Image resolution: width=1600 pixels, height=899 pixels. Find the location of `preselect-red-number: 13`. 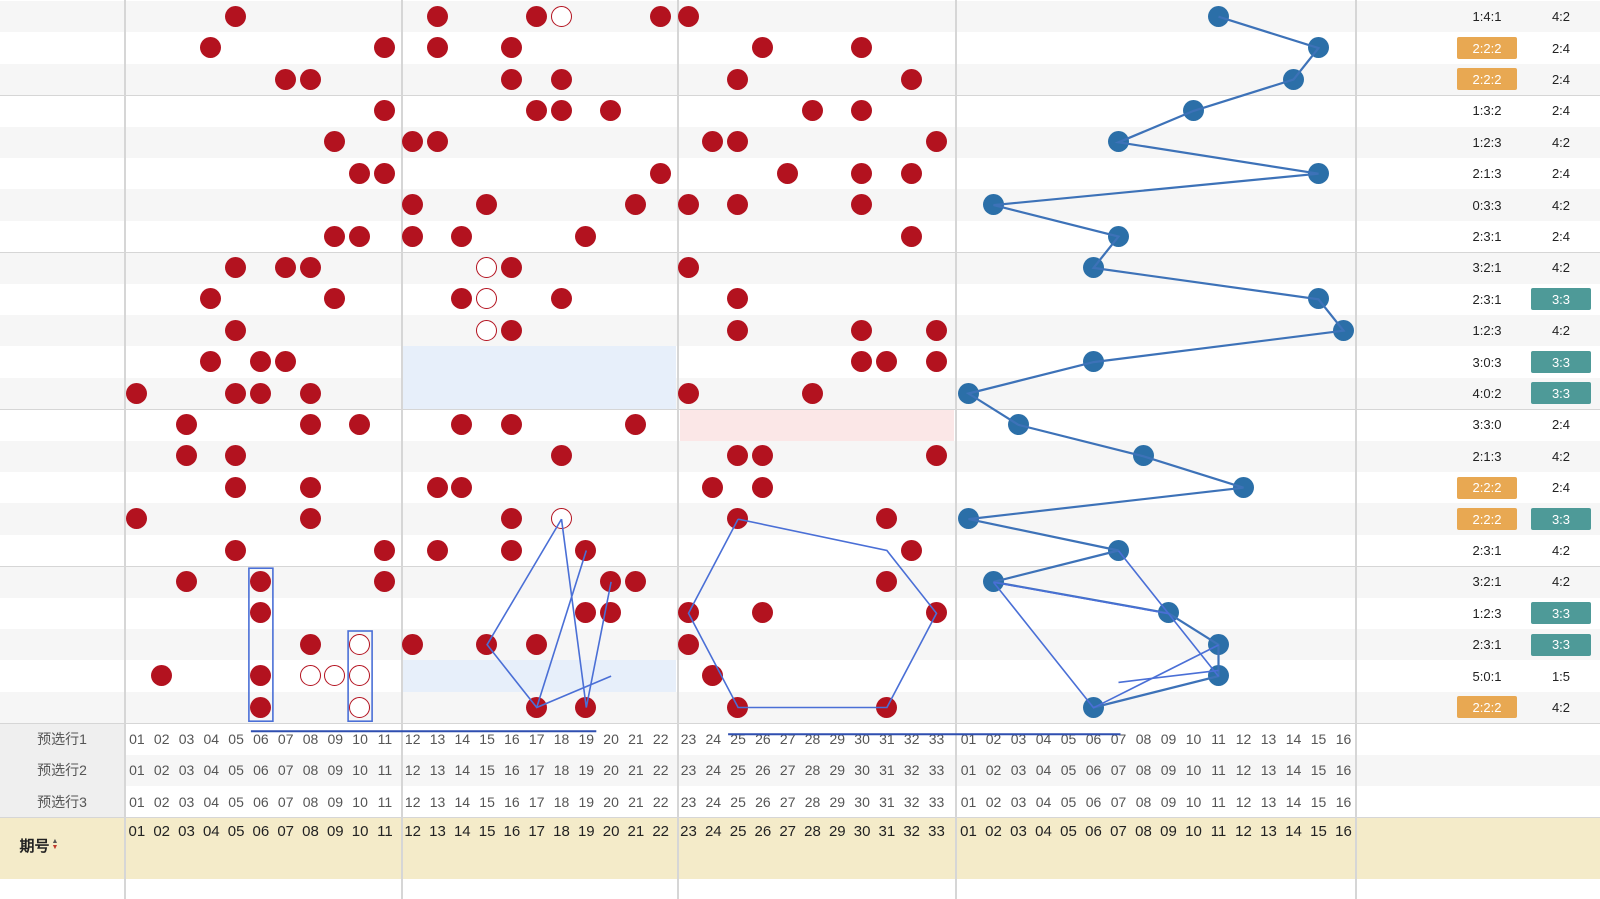

preselect-red-number: 13 is located at coordinates (437, 770).